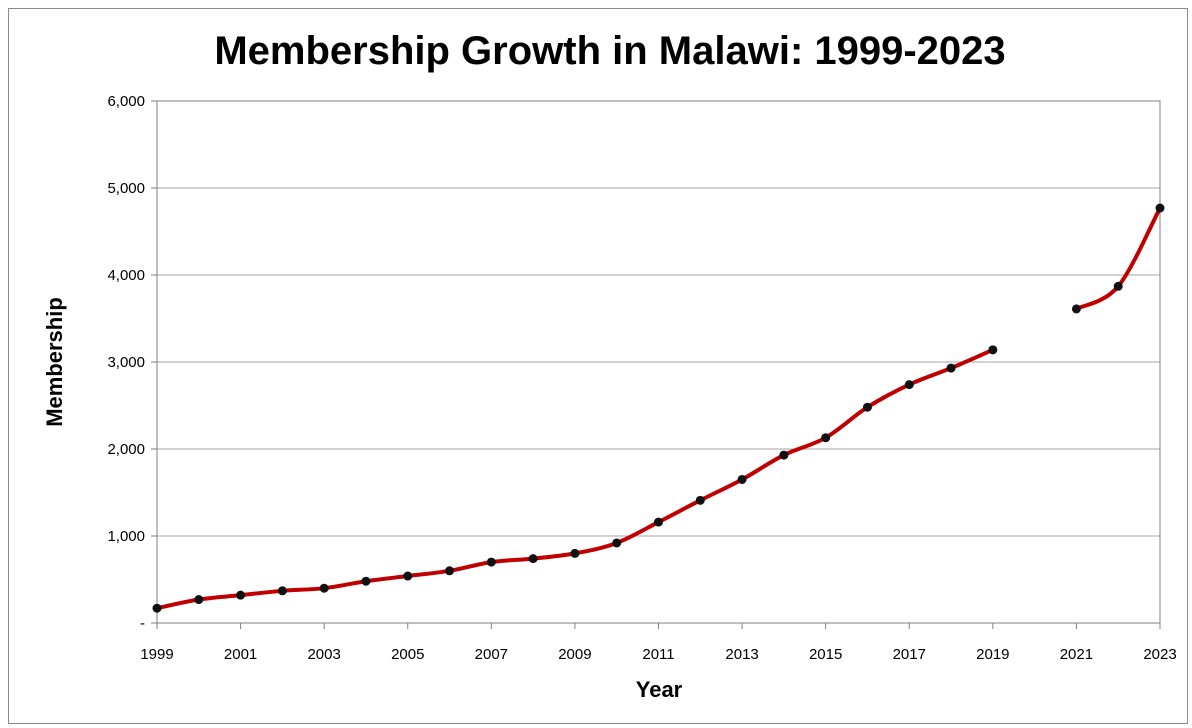 This screenshot has height=728, width=1192. Describe the element at coordinates (1159, 654) in the screenshot. I see `x-tick-label: 2023` at that location.